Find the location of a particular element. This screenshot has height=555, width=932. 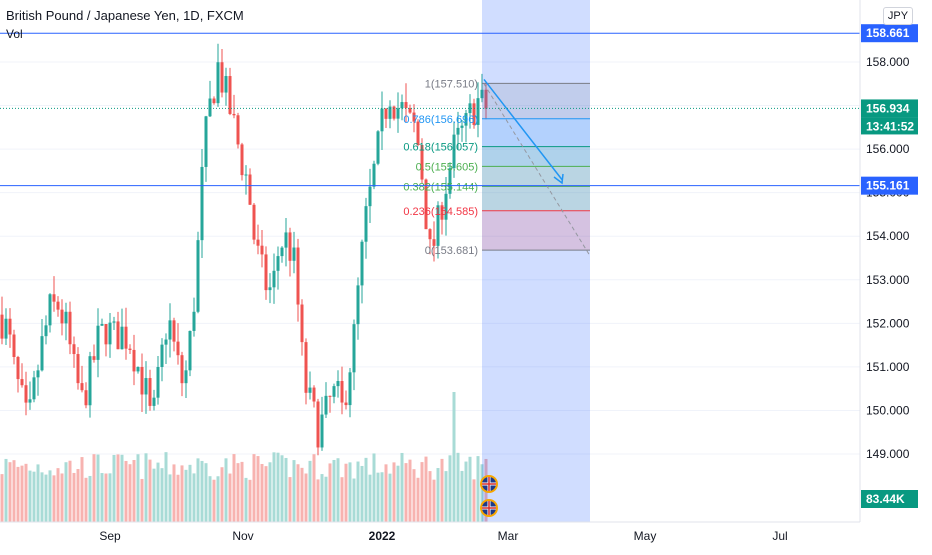

fib-level-label: 0.786(156.696) is located at coordinates (440, 120).